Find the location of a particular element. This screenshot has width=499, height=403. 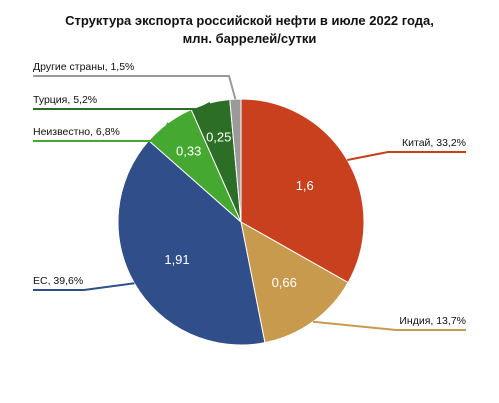

slice-category-label-3: Неизвестно, 6,8% is located at coordinates (76, 132).